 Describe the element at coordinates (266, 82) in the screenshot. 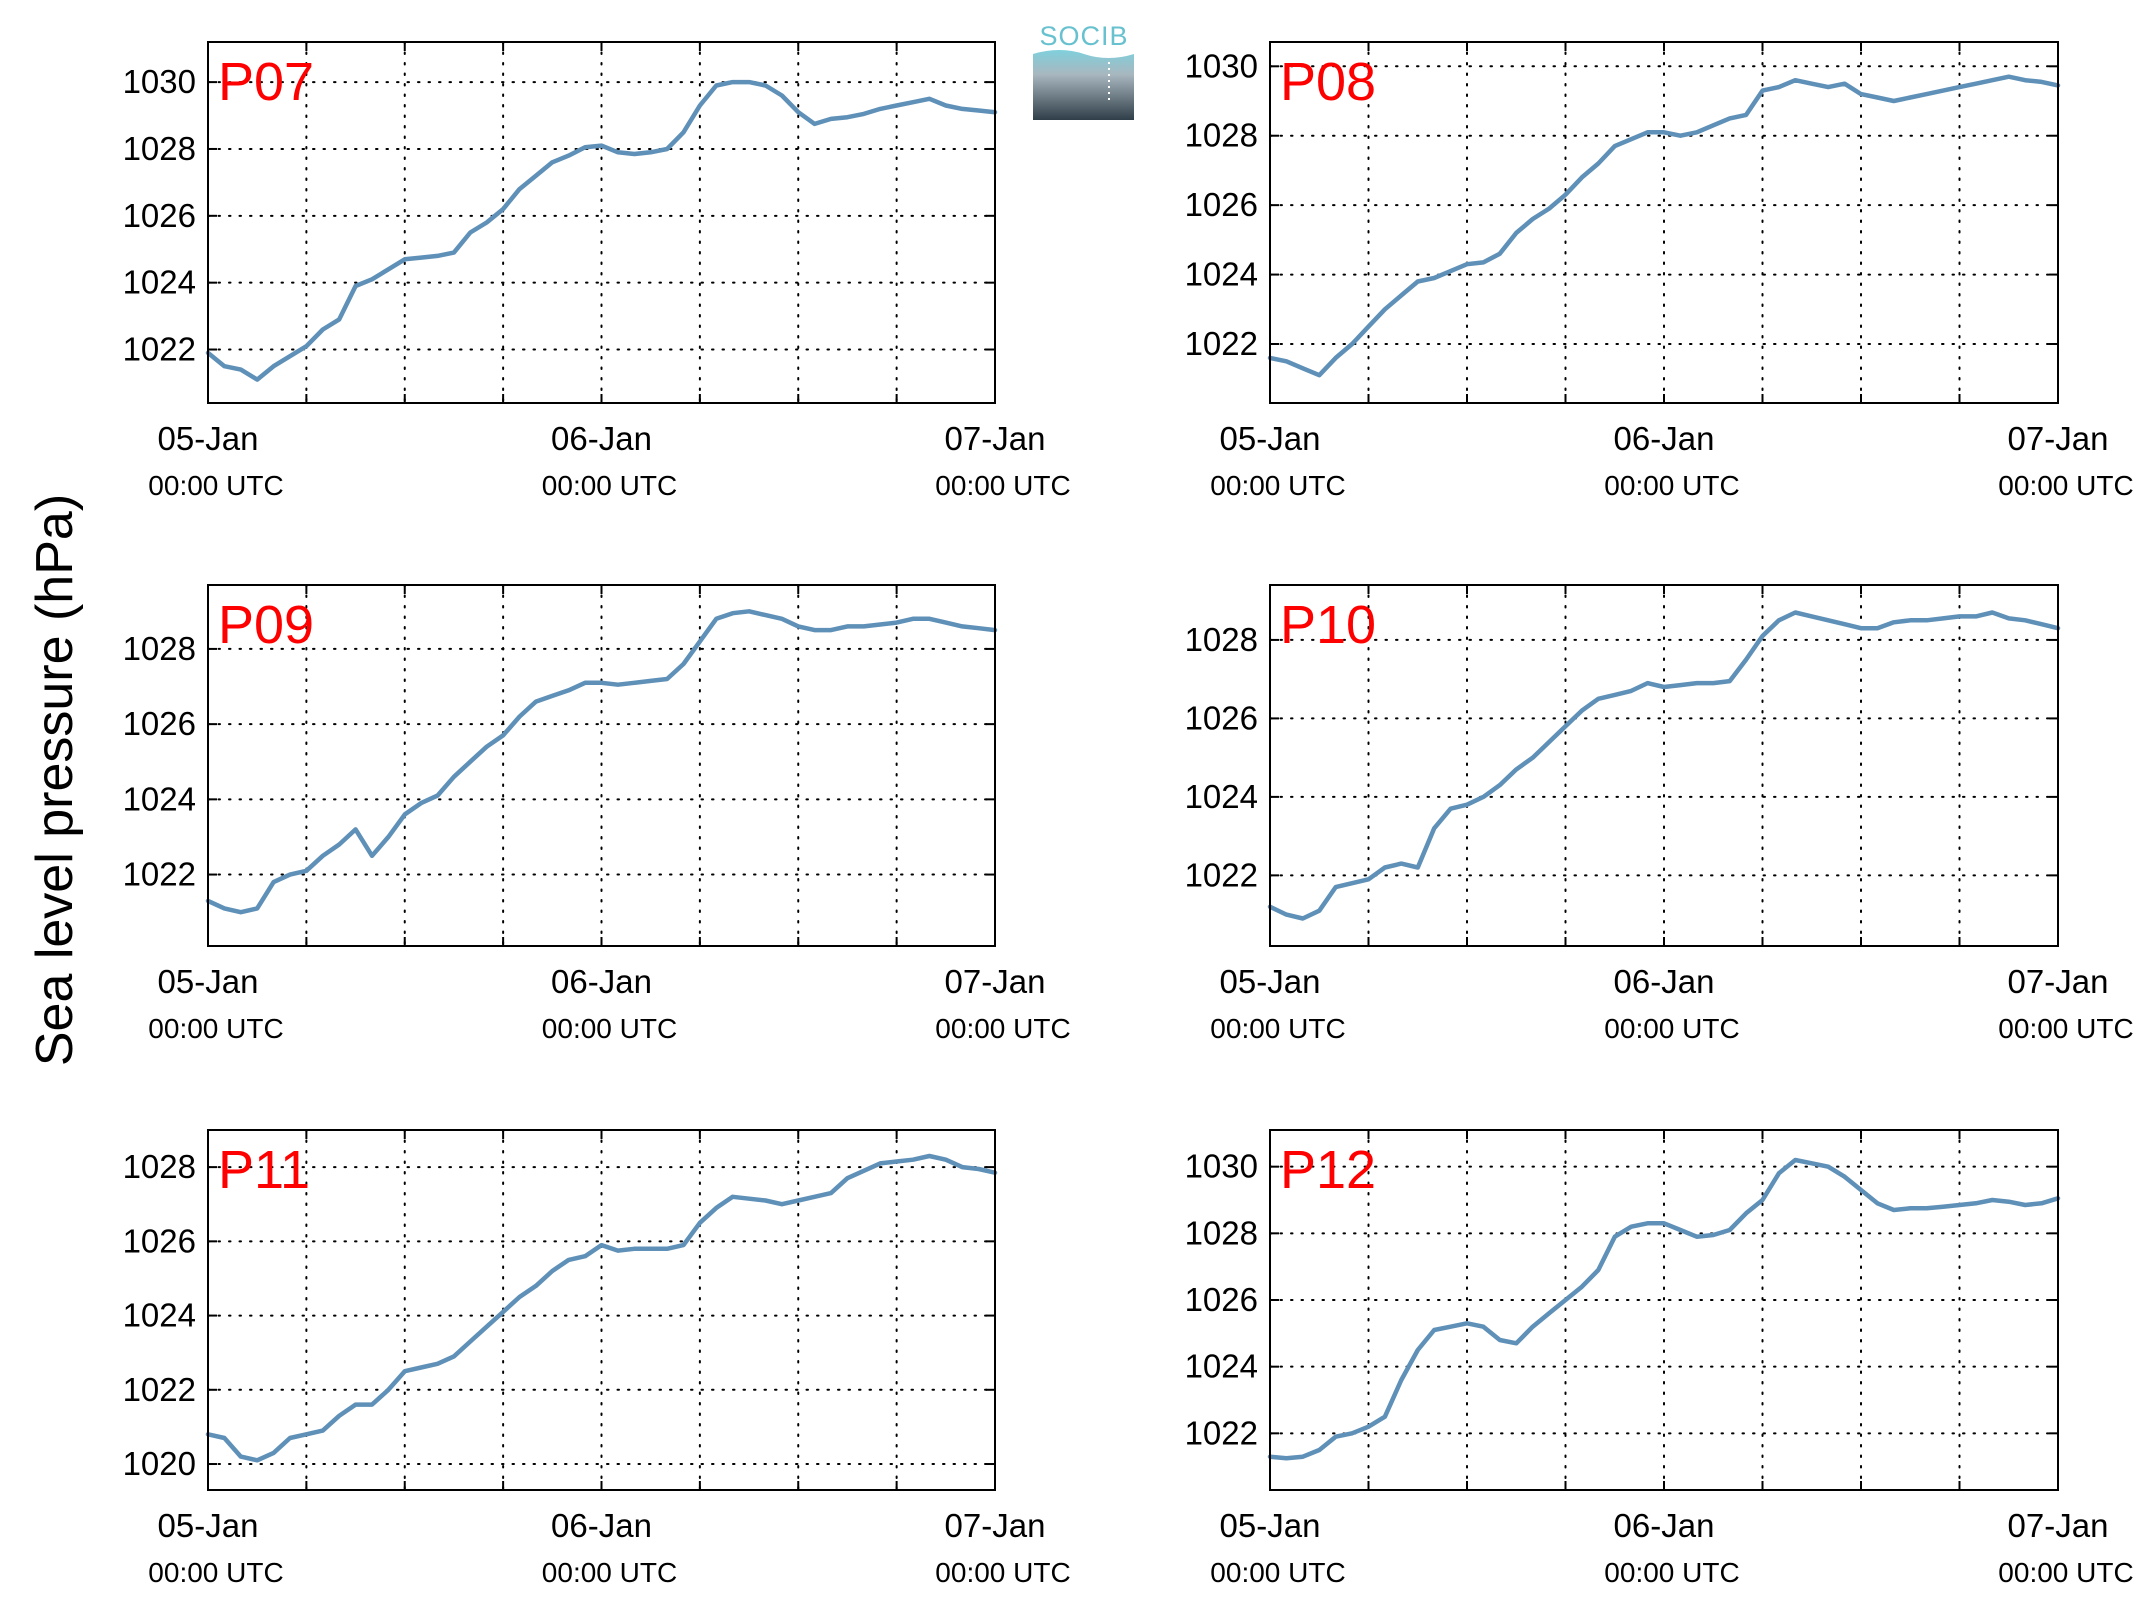

I see `panel-label: P07` at that location.